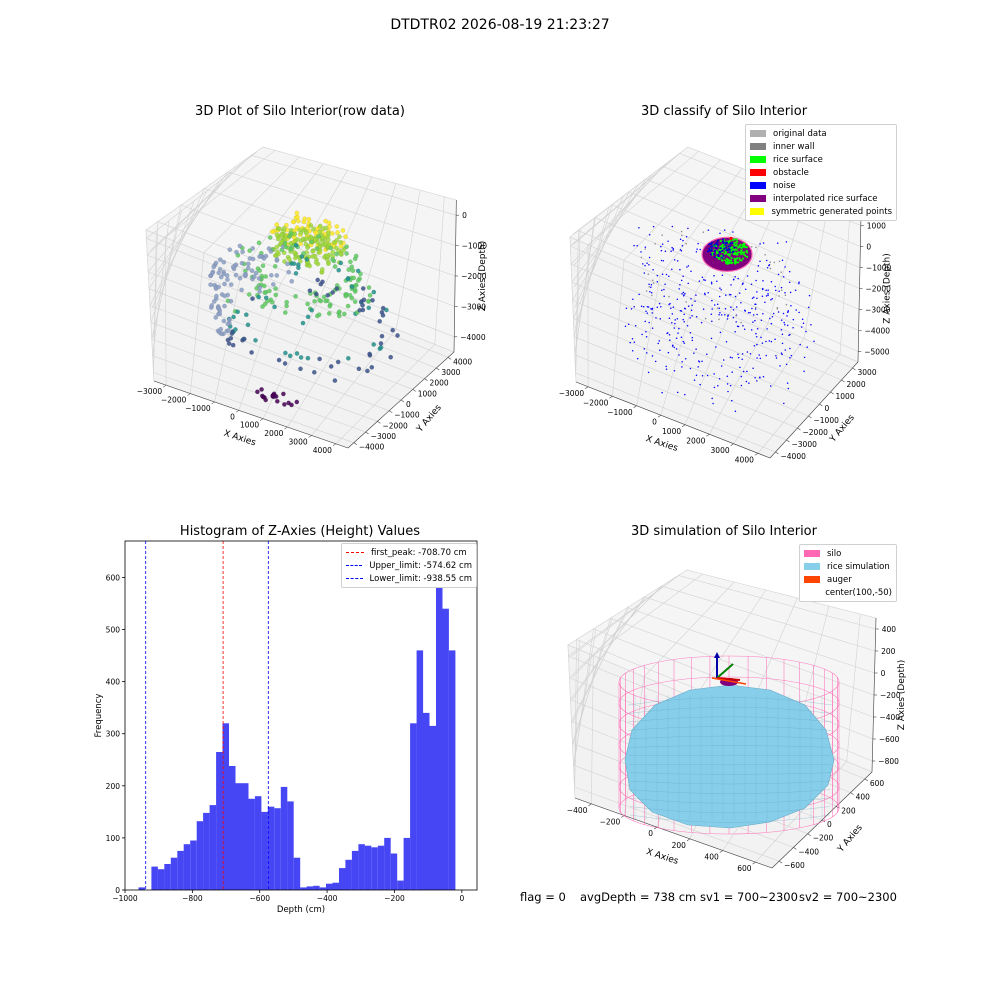  Describe the element at coordinates (744, 459) in the screenshot. I see `x-tick-label: 4000` at that location.